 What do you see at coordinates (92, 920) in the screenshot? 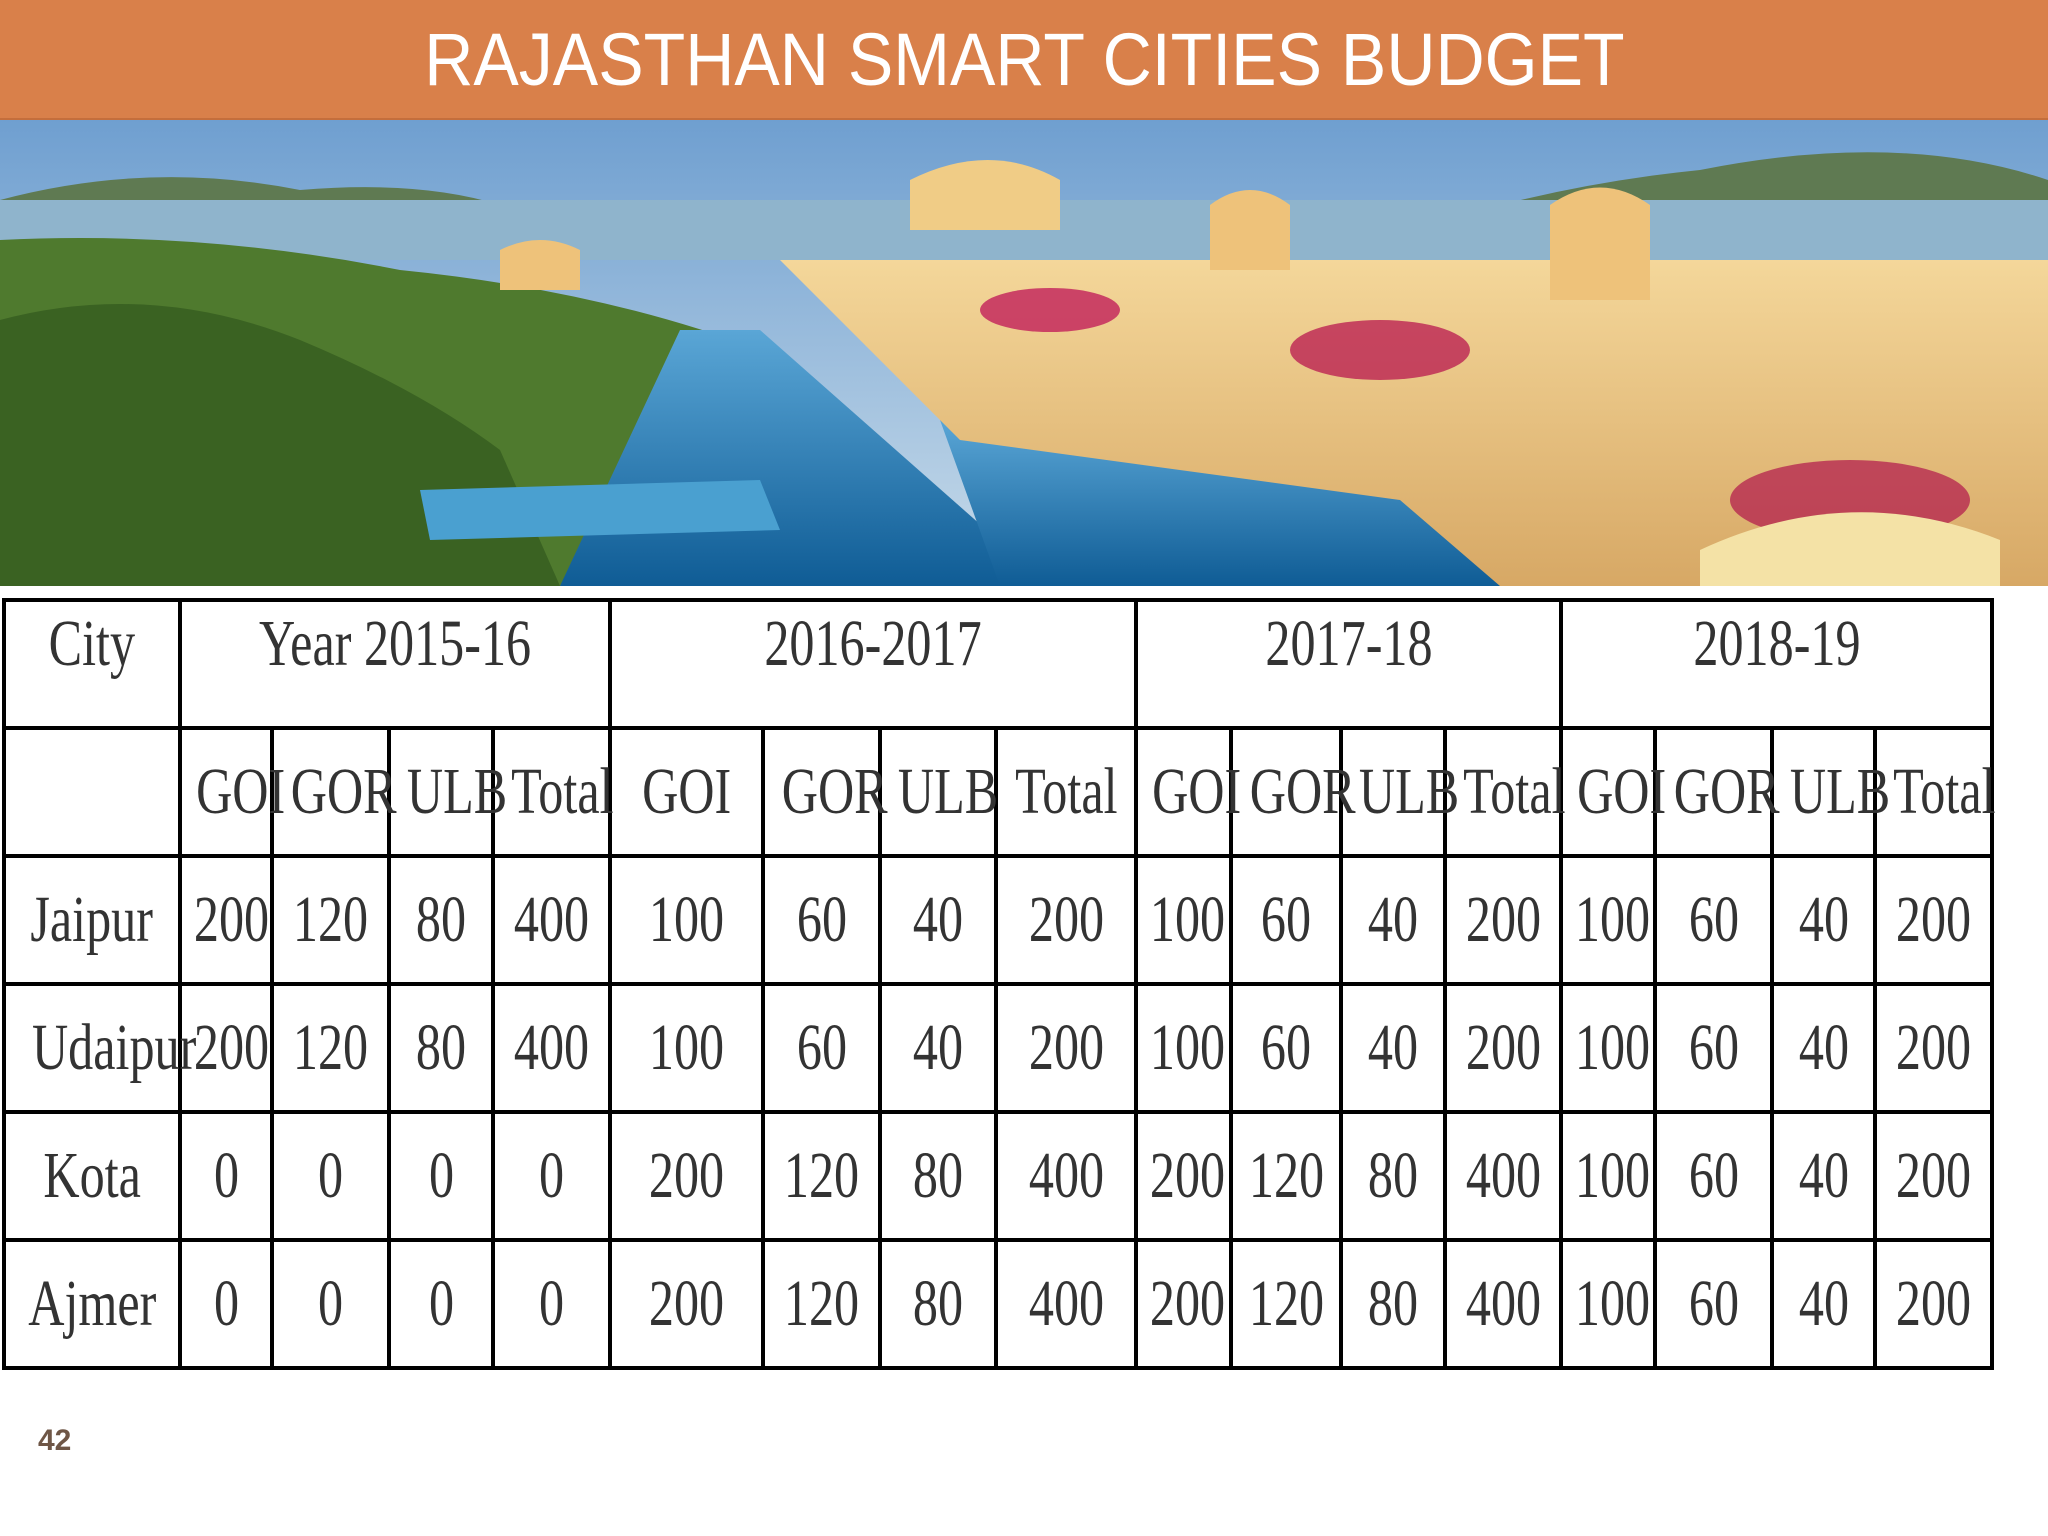
I see `city-cell: Jaipur` at bounding box center [92, 920].